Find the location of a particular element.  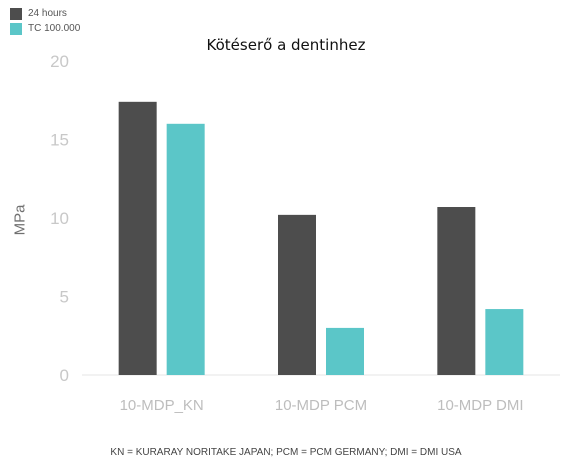

legend-label-tc-100000: TC 100.000 is located at coordinates (54, 28).